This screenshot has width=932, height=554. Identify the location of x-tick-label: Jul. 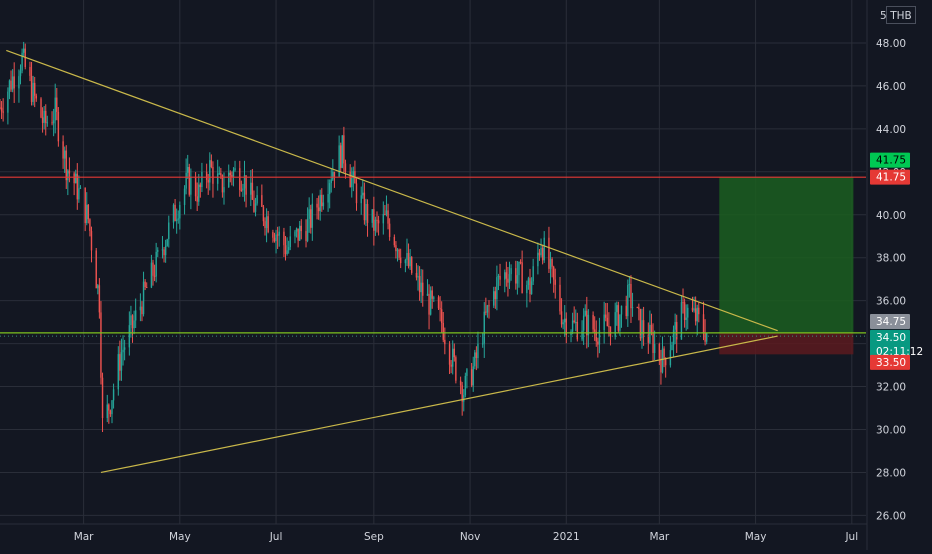
(276, 537).